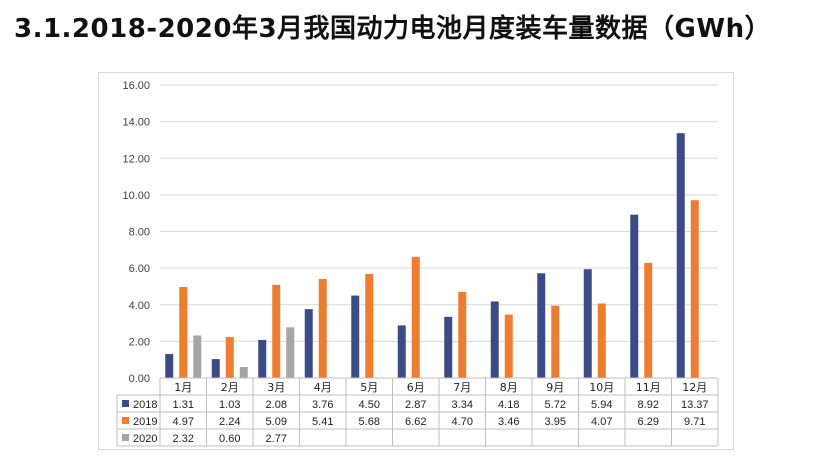 The height and width of the screenshot is (458, 820). What do you see at coordinates (509, 387) in the screenshot?
I see `x-tick-label: 8月` at bounding box center [509, 387].